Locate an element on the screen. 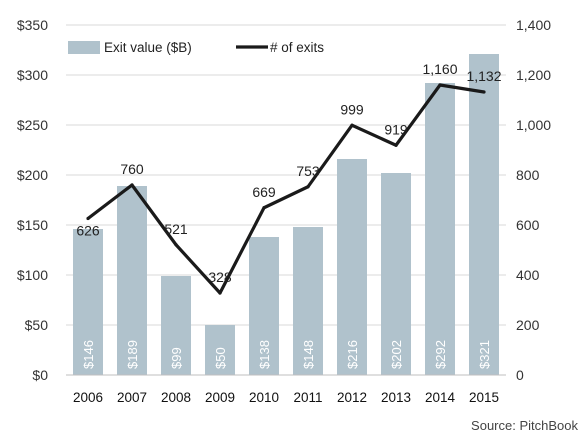 The width and height of the screenshot is (586, 442). x-tick-label: 2008 is located at coordinates (176, 397).